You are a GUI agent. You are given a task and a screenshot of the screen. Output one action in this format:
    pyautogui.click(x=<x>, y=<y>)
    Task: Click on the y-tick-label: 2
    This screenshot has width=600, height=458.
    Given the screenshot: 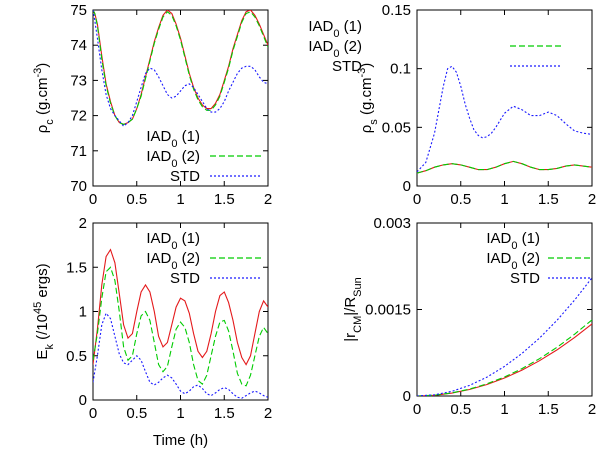 What is the action you would take?
    pyautogui.click(x=83, y=223)
    